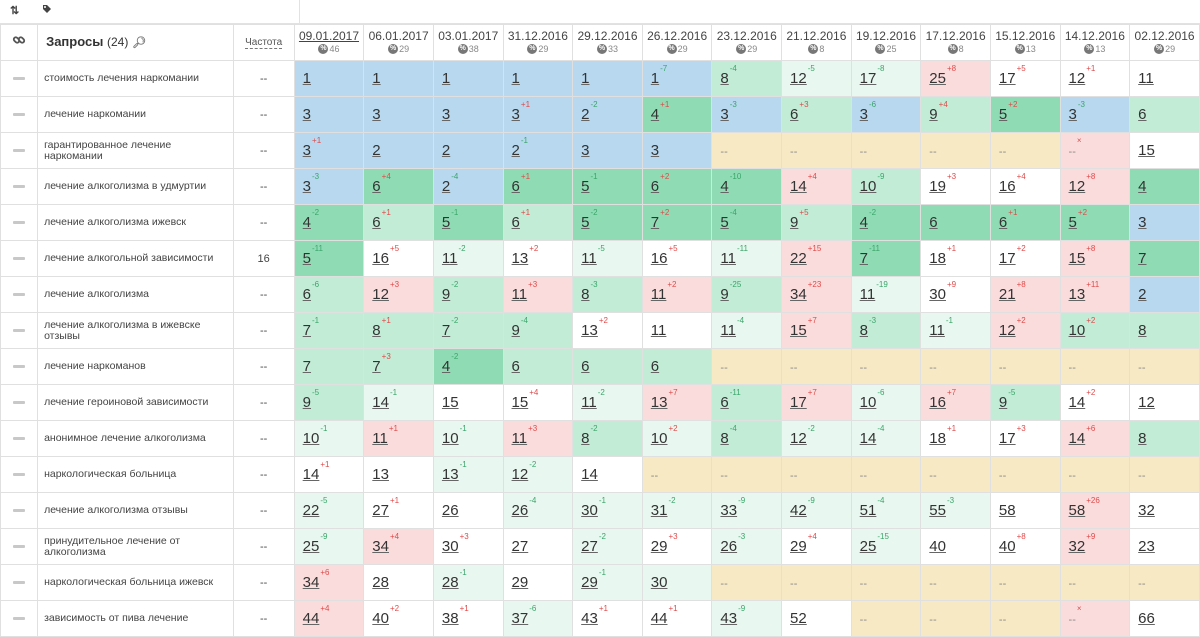  What do you see at coordinates (538, 582) in the screenshot?
I see `position-cell: 29` at bounding box center [538, 582].